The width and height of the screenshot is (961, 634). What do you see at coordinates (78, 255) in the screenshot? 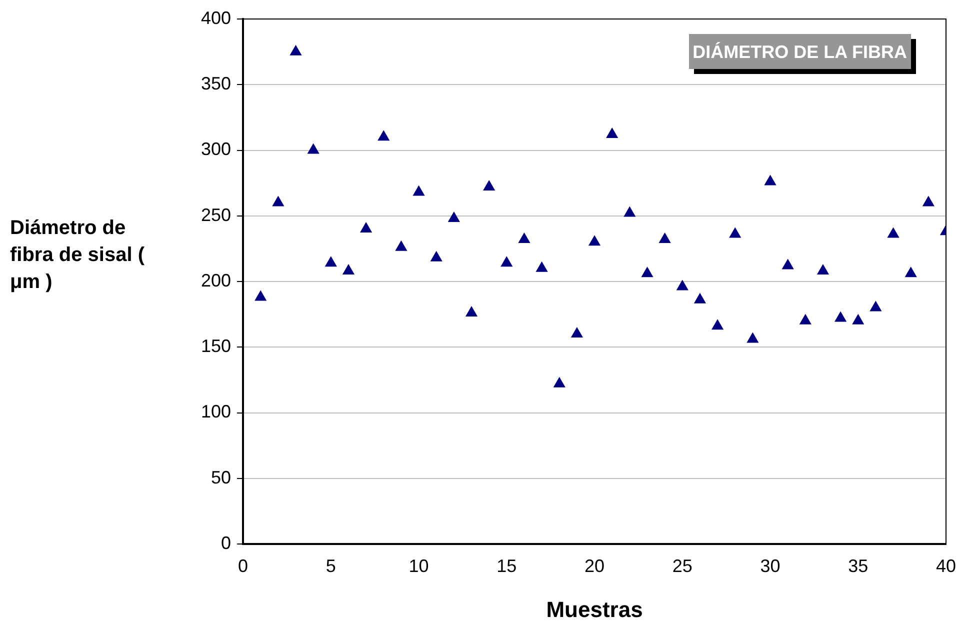
I see `y-axis-title: Diámetro de fibra de sisal ( μm )` at bounding box center [78, 255].